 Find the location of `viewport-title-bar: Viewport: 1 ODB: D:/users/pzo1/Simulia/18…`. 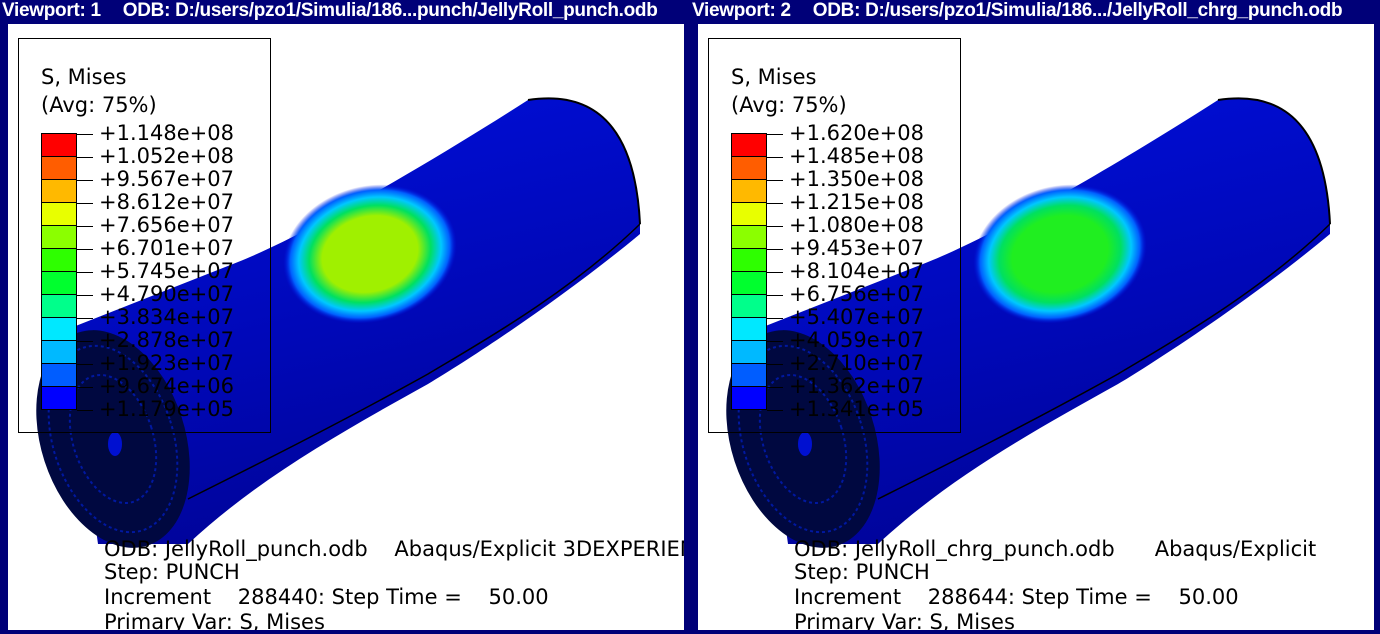

viewport-title-bar: Viewport: 1 ODB: D:/users/pzo1/Simulia/18… is located at coordinates (330, 11).